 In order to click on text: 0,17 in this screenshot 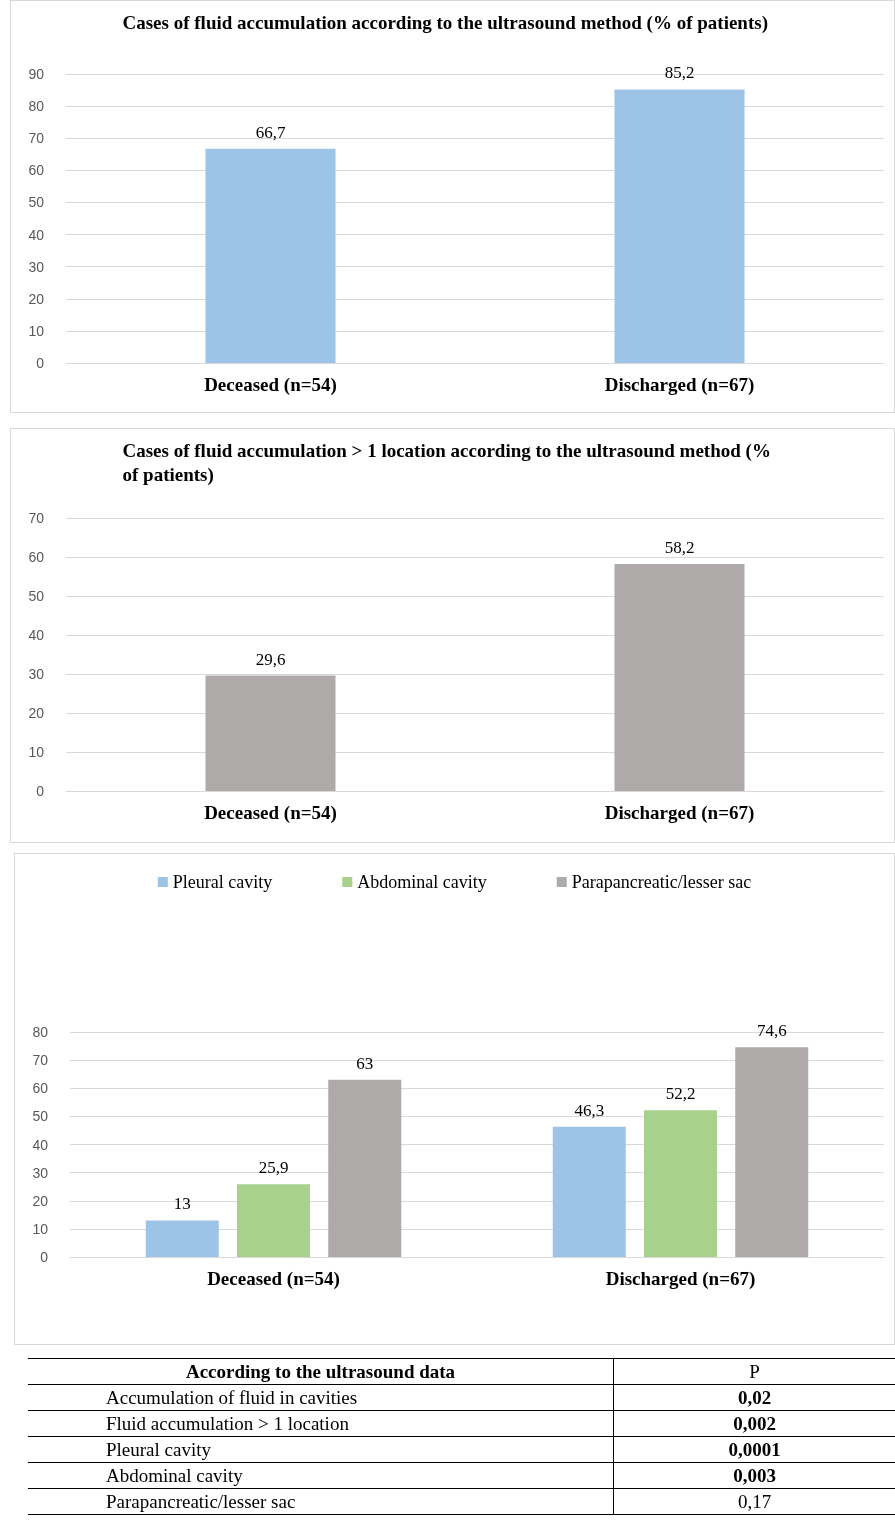, I will do `click(754, 1501)`.